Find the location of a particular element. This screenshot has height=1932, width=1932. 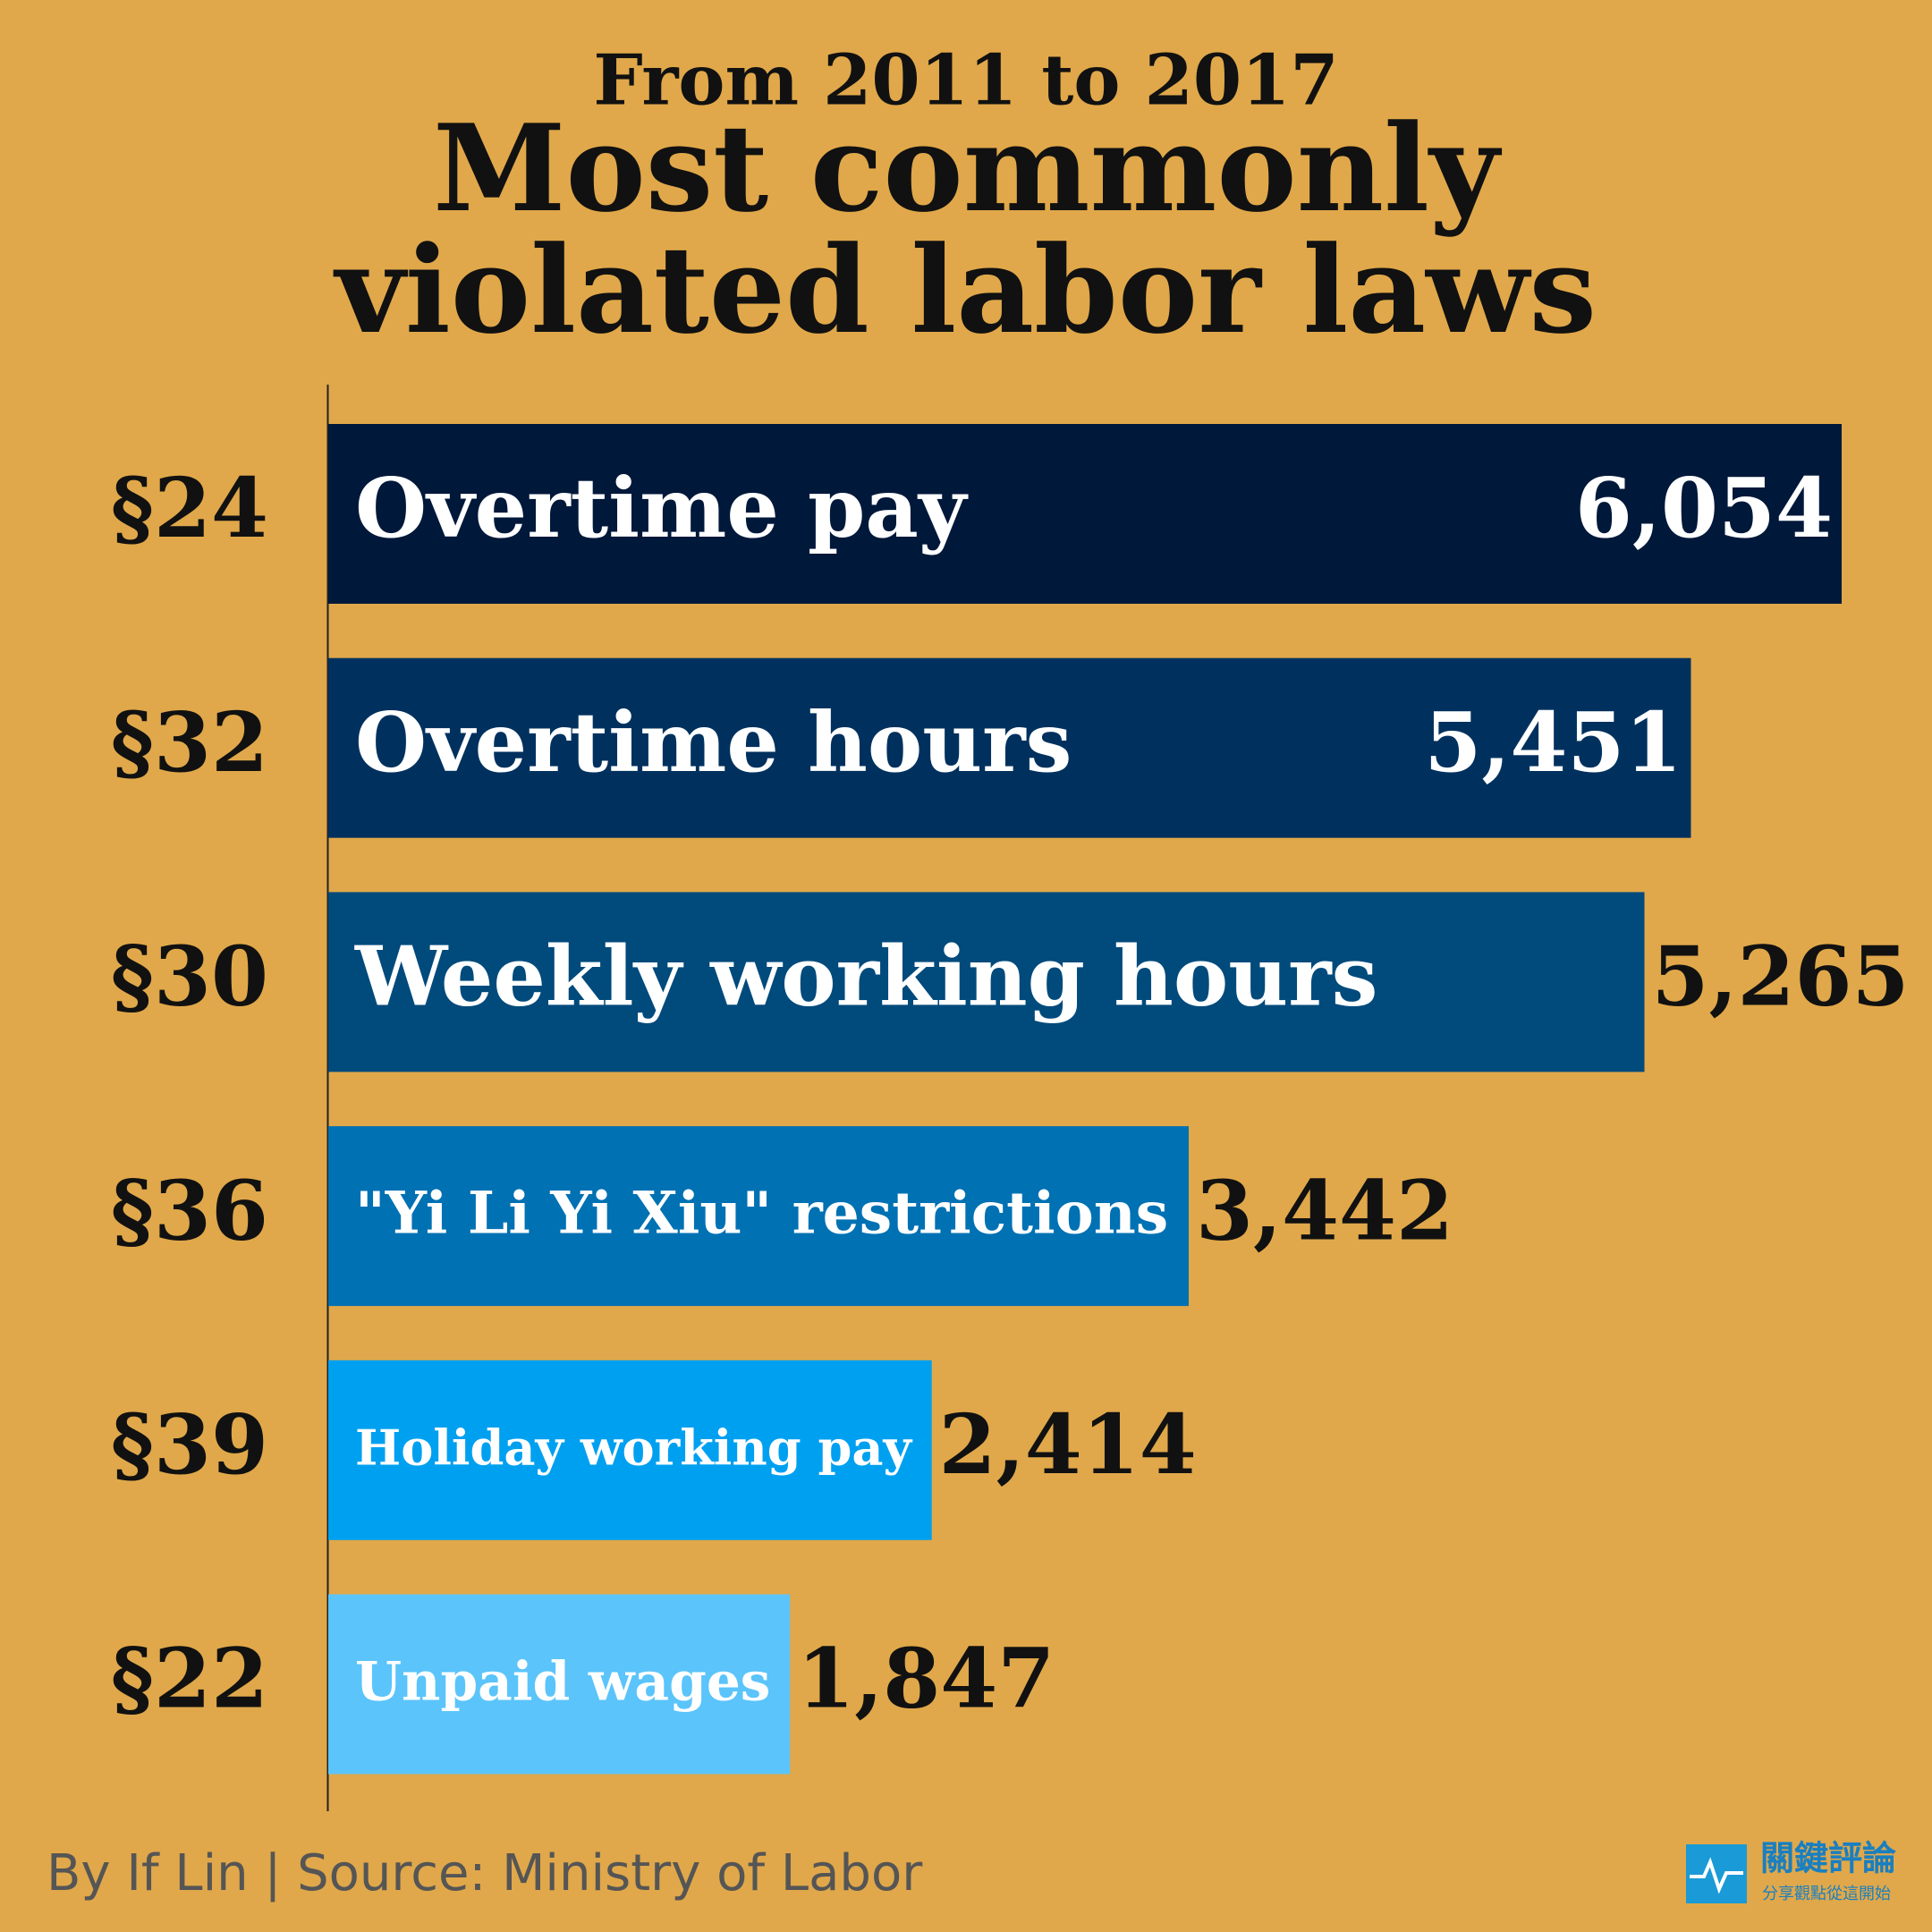

chart-title: Most commonly is located at coordinates (968, 168).